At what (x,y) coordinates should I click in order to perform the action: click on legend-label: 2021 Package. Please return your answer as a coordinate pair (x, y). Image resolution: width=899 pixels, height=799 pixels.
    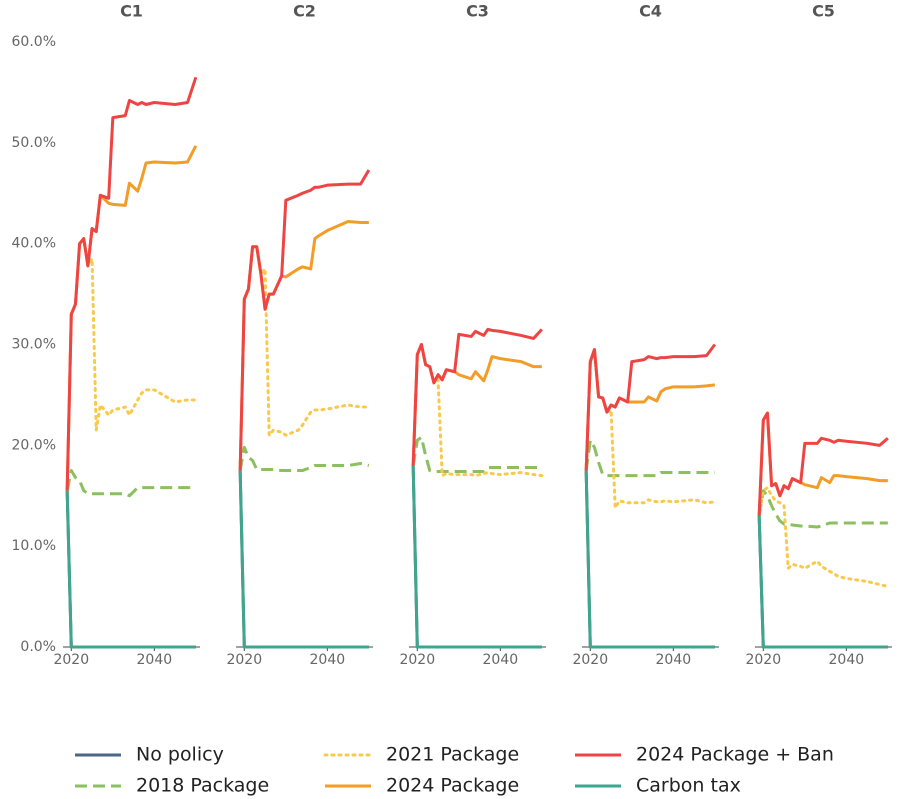
    Looking at the image, I should click on (452, 755).